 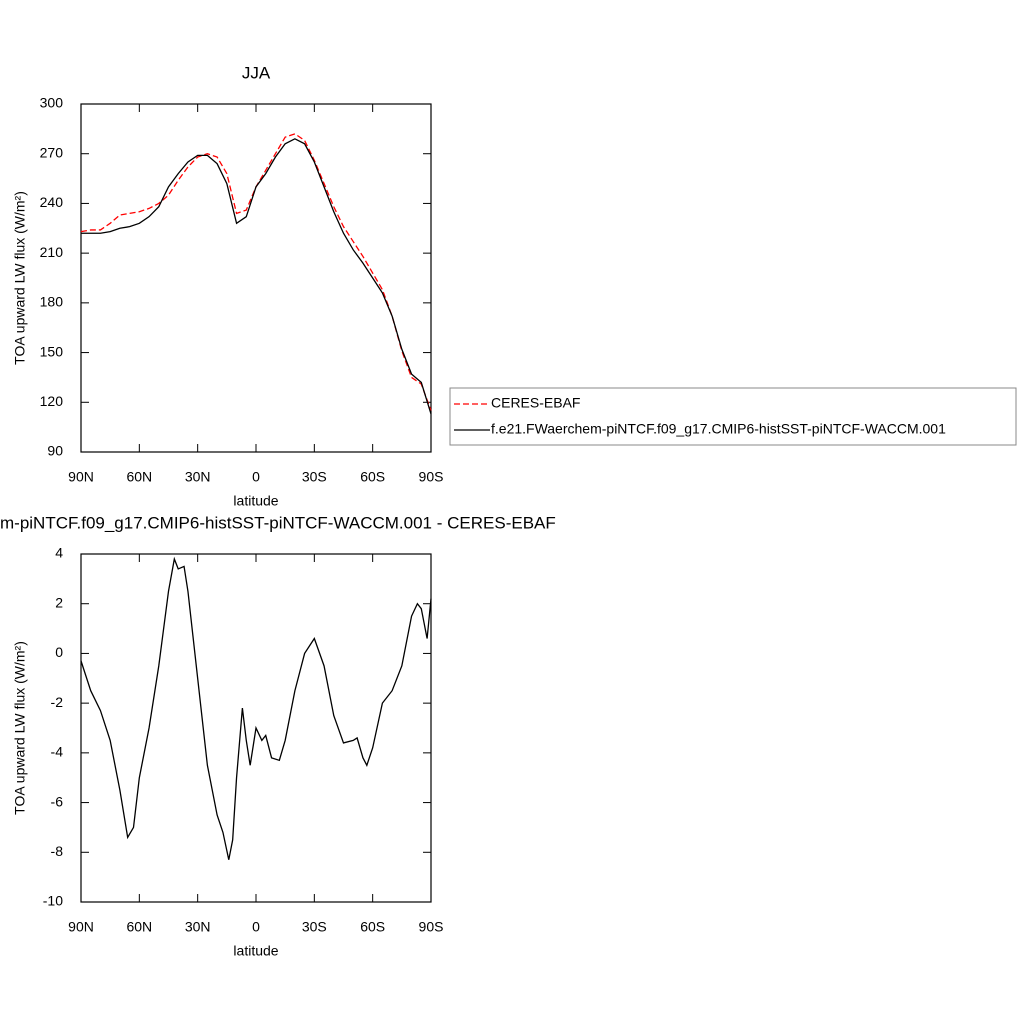 What do you see at coordinates (52, 351) in the screenshot?
I see `y-tick-label: 150` at bounding box center [52, 351].